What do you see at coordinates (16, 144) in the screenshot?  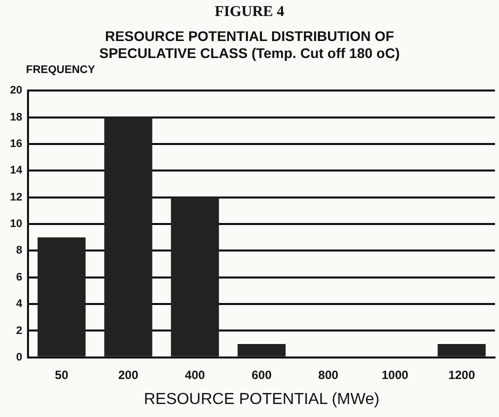 I see `y-tick-label: 16` at bounding box center [16, 144].